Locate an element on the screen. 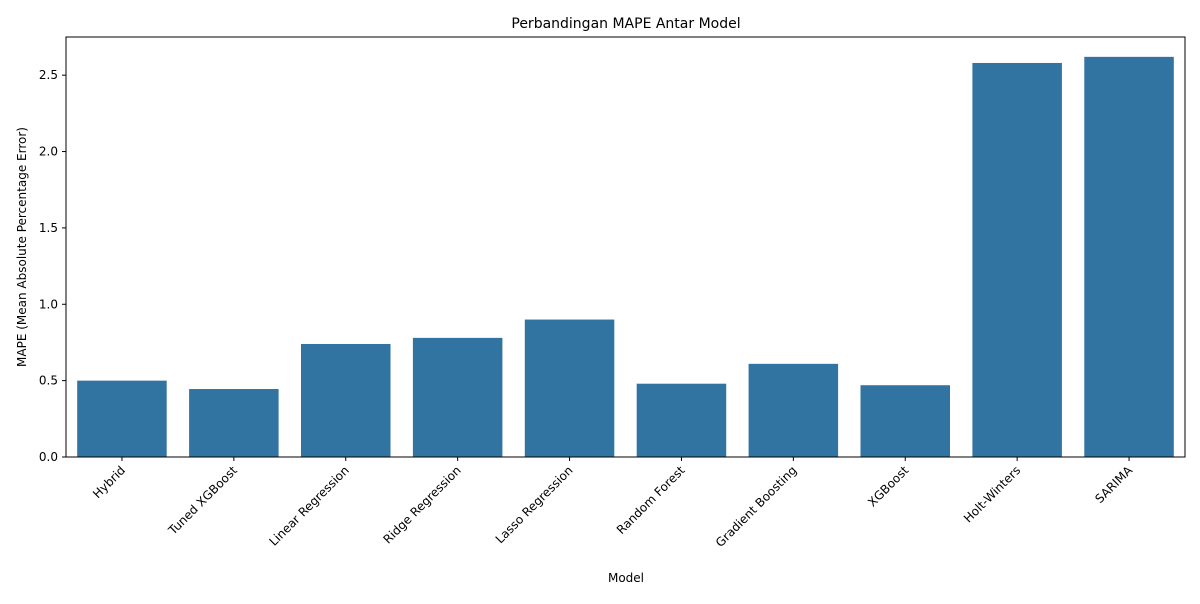 The height and width of the screenshot is (604, 1200). x-tick-label: Random Forest is located at coordinates (651, 500).